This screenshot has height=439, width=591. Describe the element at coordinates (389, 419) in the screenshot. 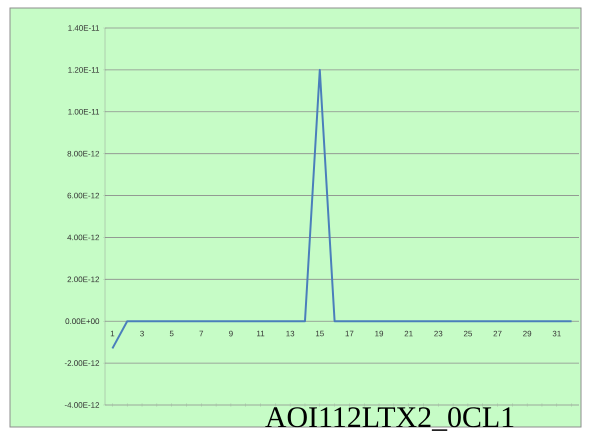

I see `text: AOI112LTX2_0CL1` at that location.